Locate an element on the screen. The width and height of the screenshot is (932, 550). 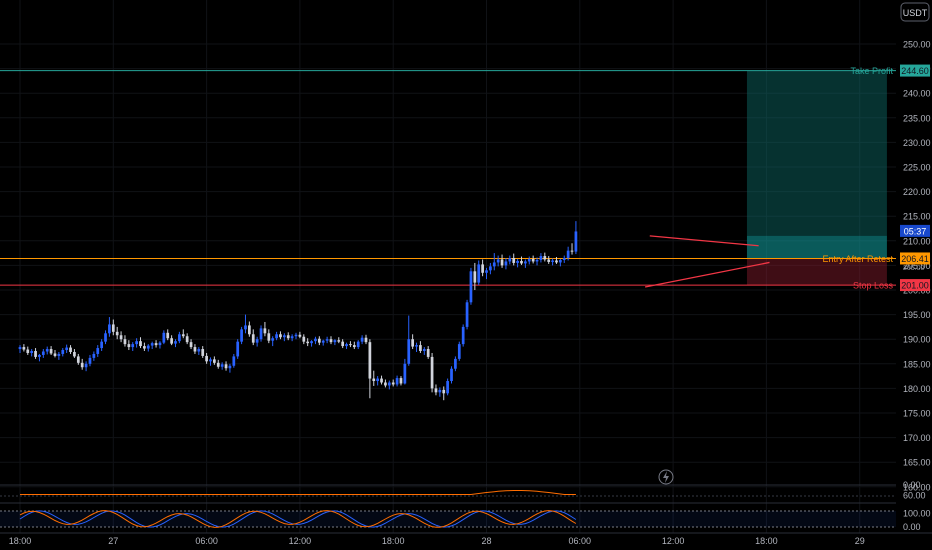
level-label-0: Take Profit is located at coordinates (871, 71).